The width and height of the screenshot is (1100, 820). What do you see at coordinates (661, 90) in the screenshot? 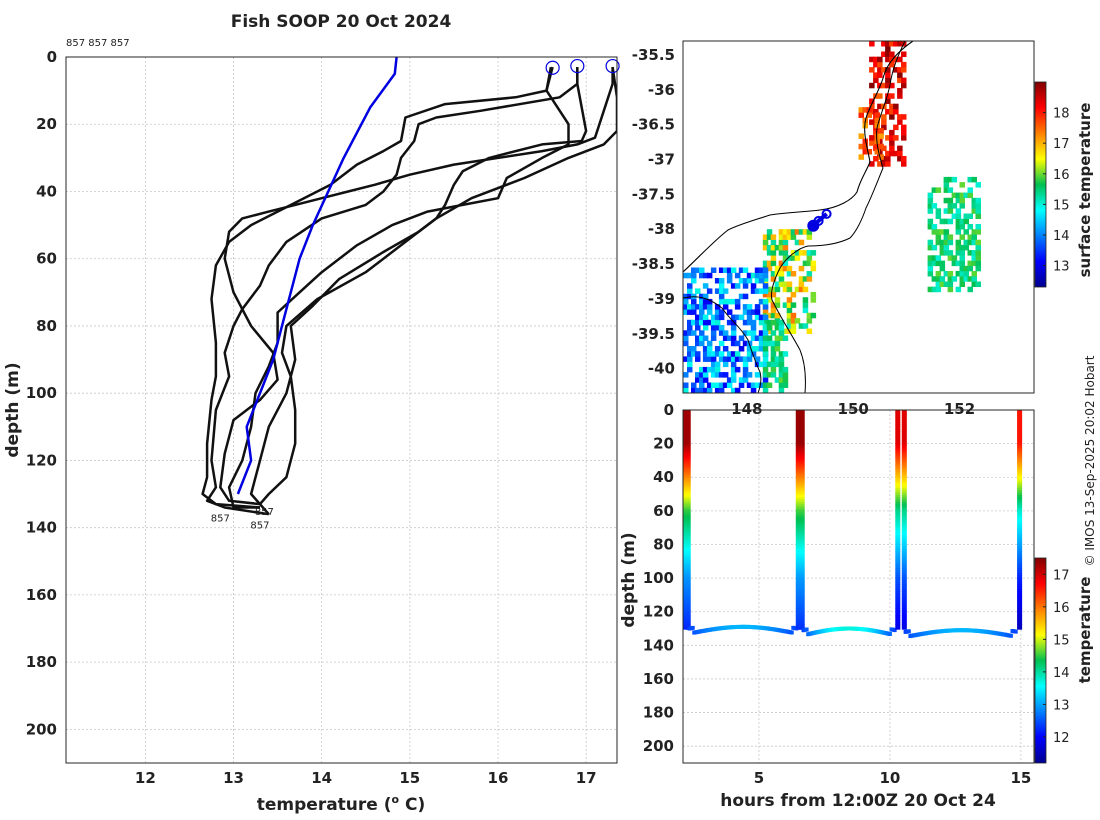
I see `map-ytick-label: -36` at bounding box center [661, 90].